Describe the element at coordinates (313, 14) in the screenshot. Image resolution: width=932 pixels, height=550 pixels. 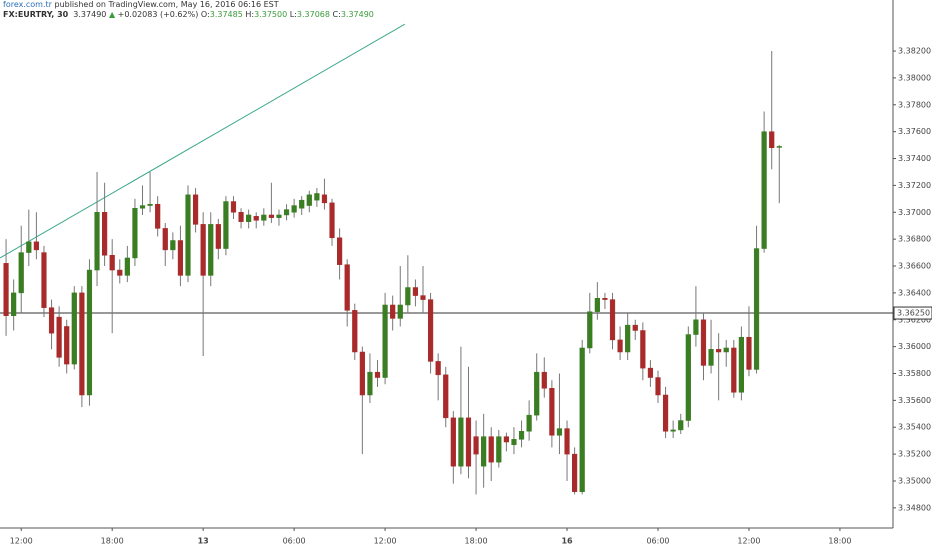
I see `ohlc-l: 3.37068` at that location.